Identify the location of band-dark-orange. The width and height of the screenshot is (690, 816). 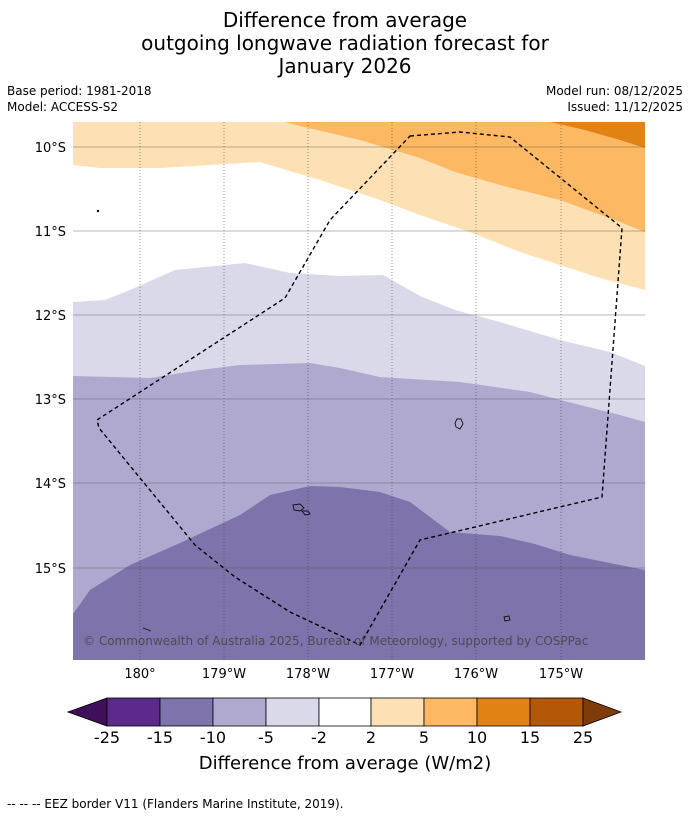
(597, 135).